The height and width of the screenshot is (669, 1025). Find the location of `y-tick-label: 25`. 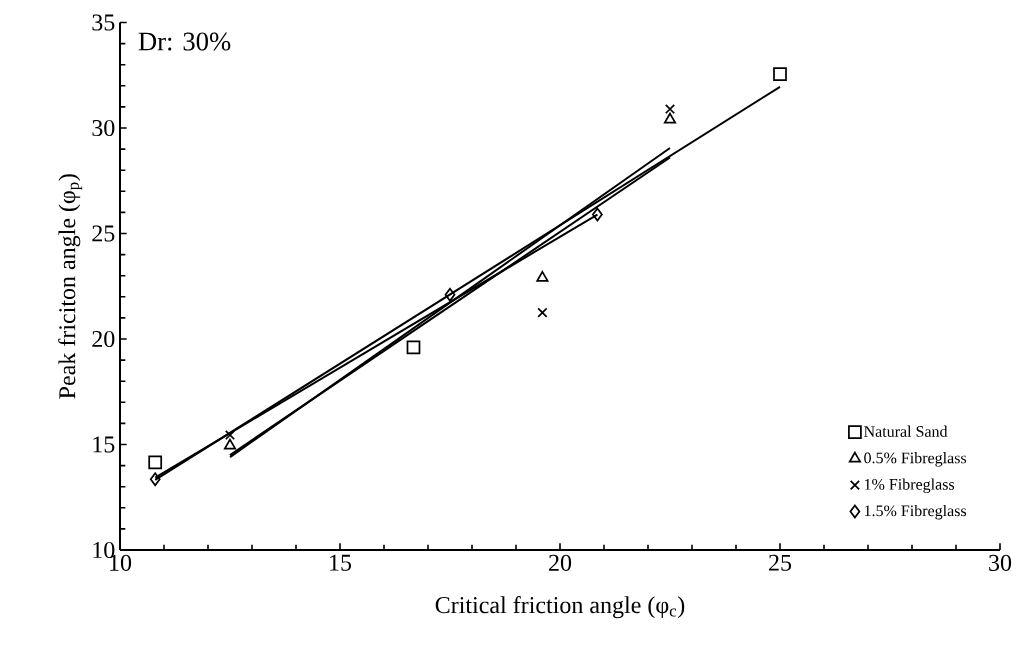

y-tick-label: 25 is located at coordinates (103, 233).